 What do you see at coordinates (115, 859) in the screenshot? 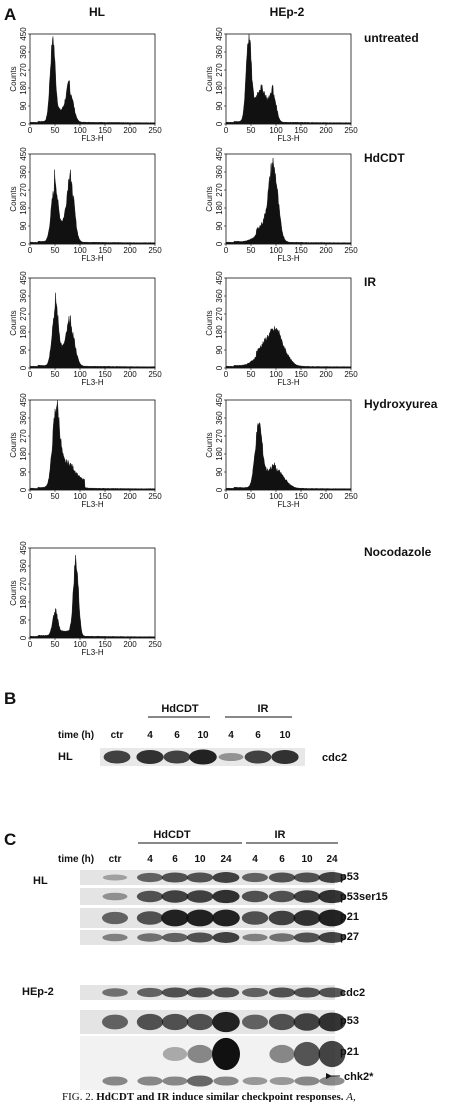
I see `lane-label: ctr` at bounding box center [115, 859].